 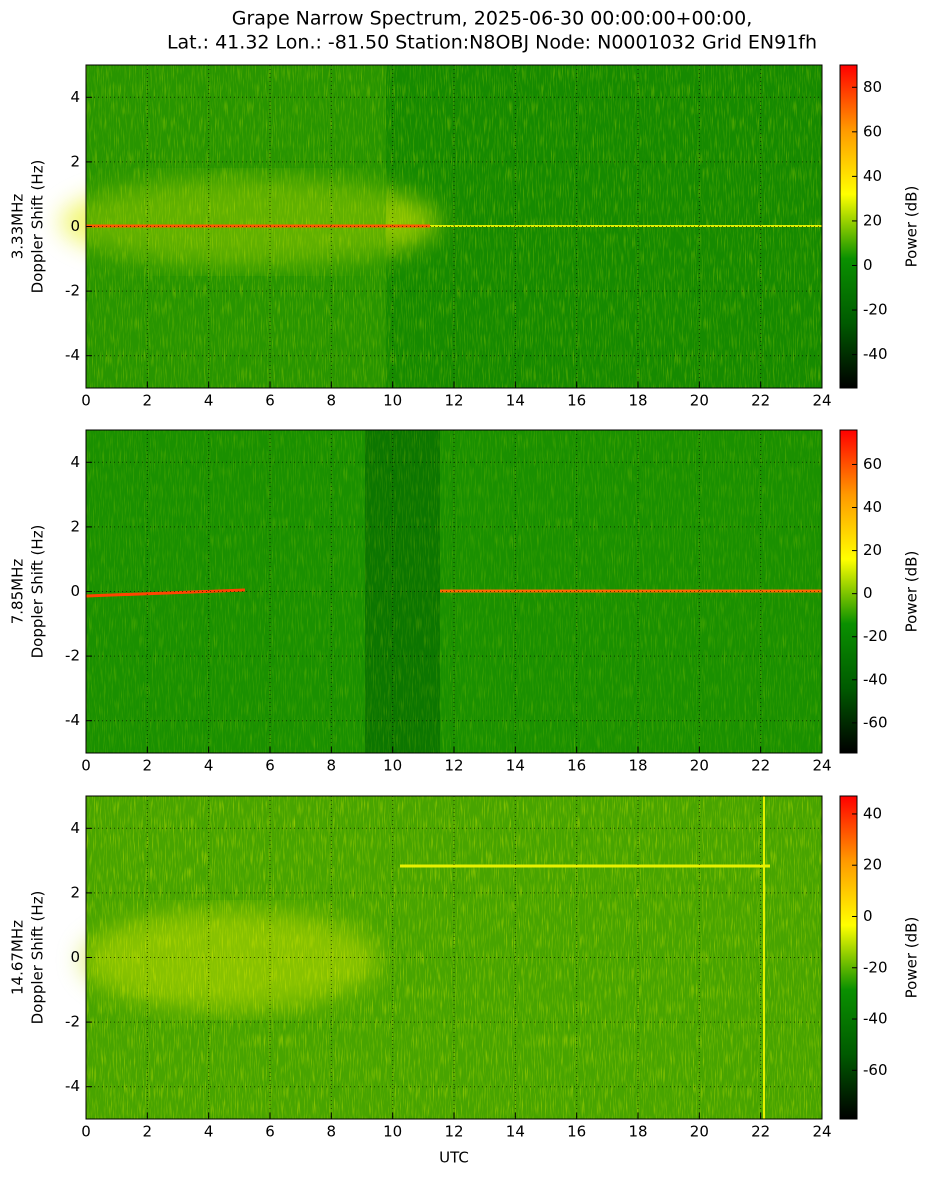 I want to click on y-axis-label: 14.67MHz, so click(x=18, y=957).